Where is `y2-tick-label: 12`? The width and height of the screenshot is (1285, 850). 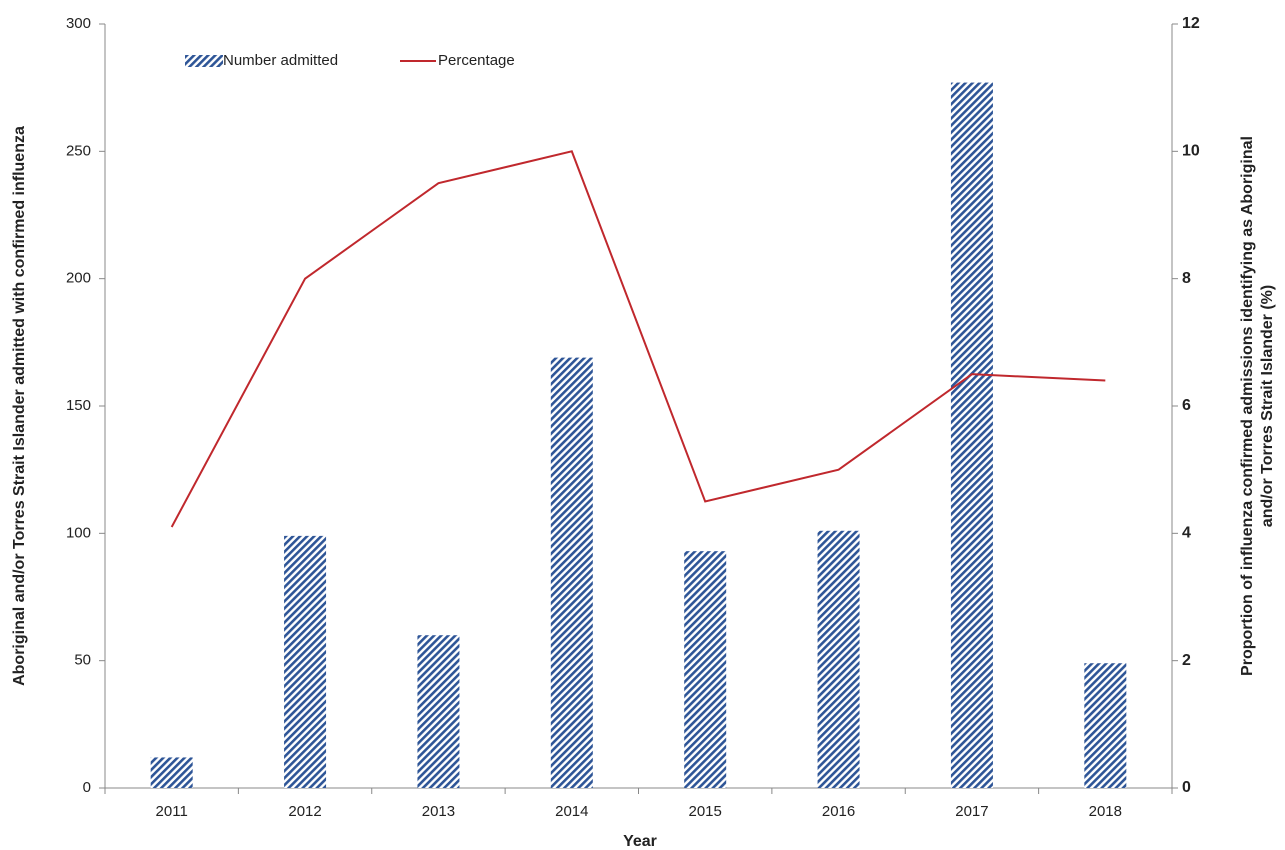 y2-tick-label: 12 is located at coordinates (1191, 23).